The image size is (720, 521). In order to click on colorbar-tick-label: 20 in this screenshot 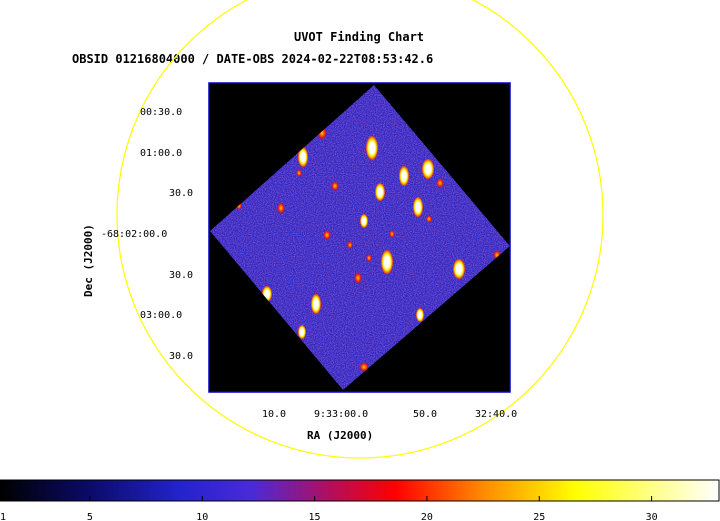, I will do `click(427, 516)`.